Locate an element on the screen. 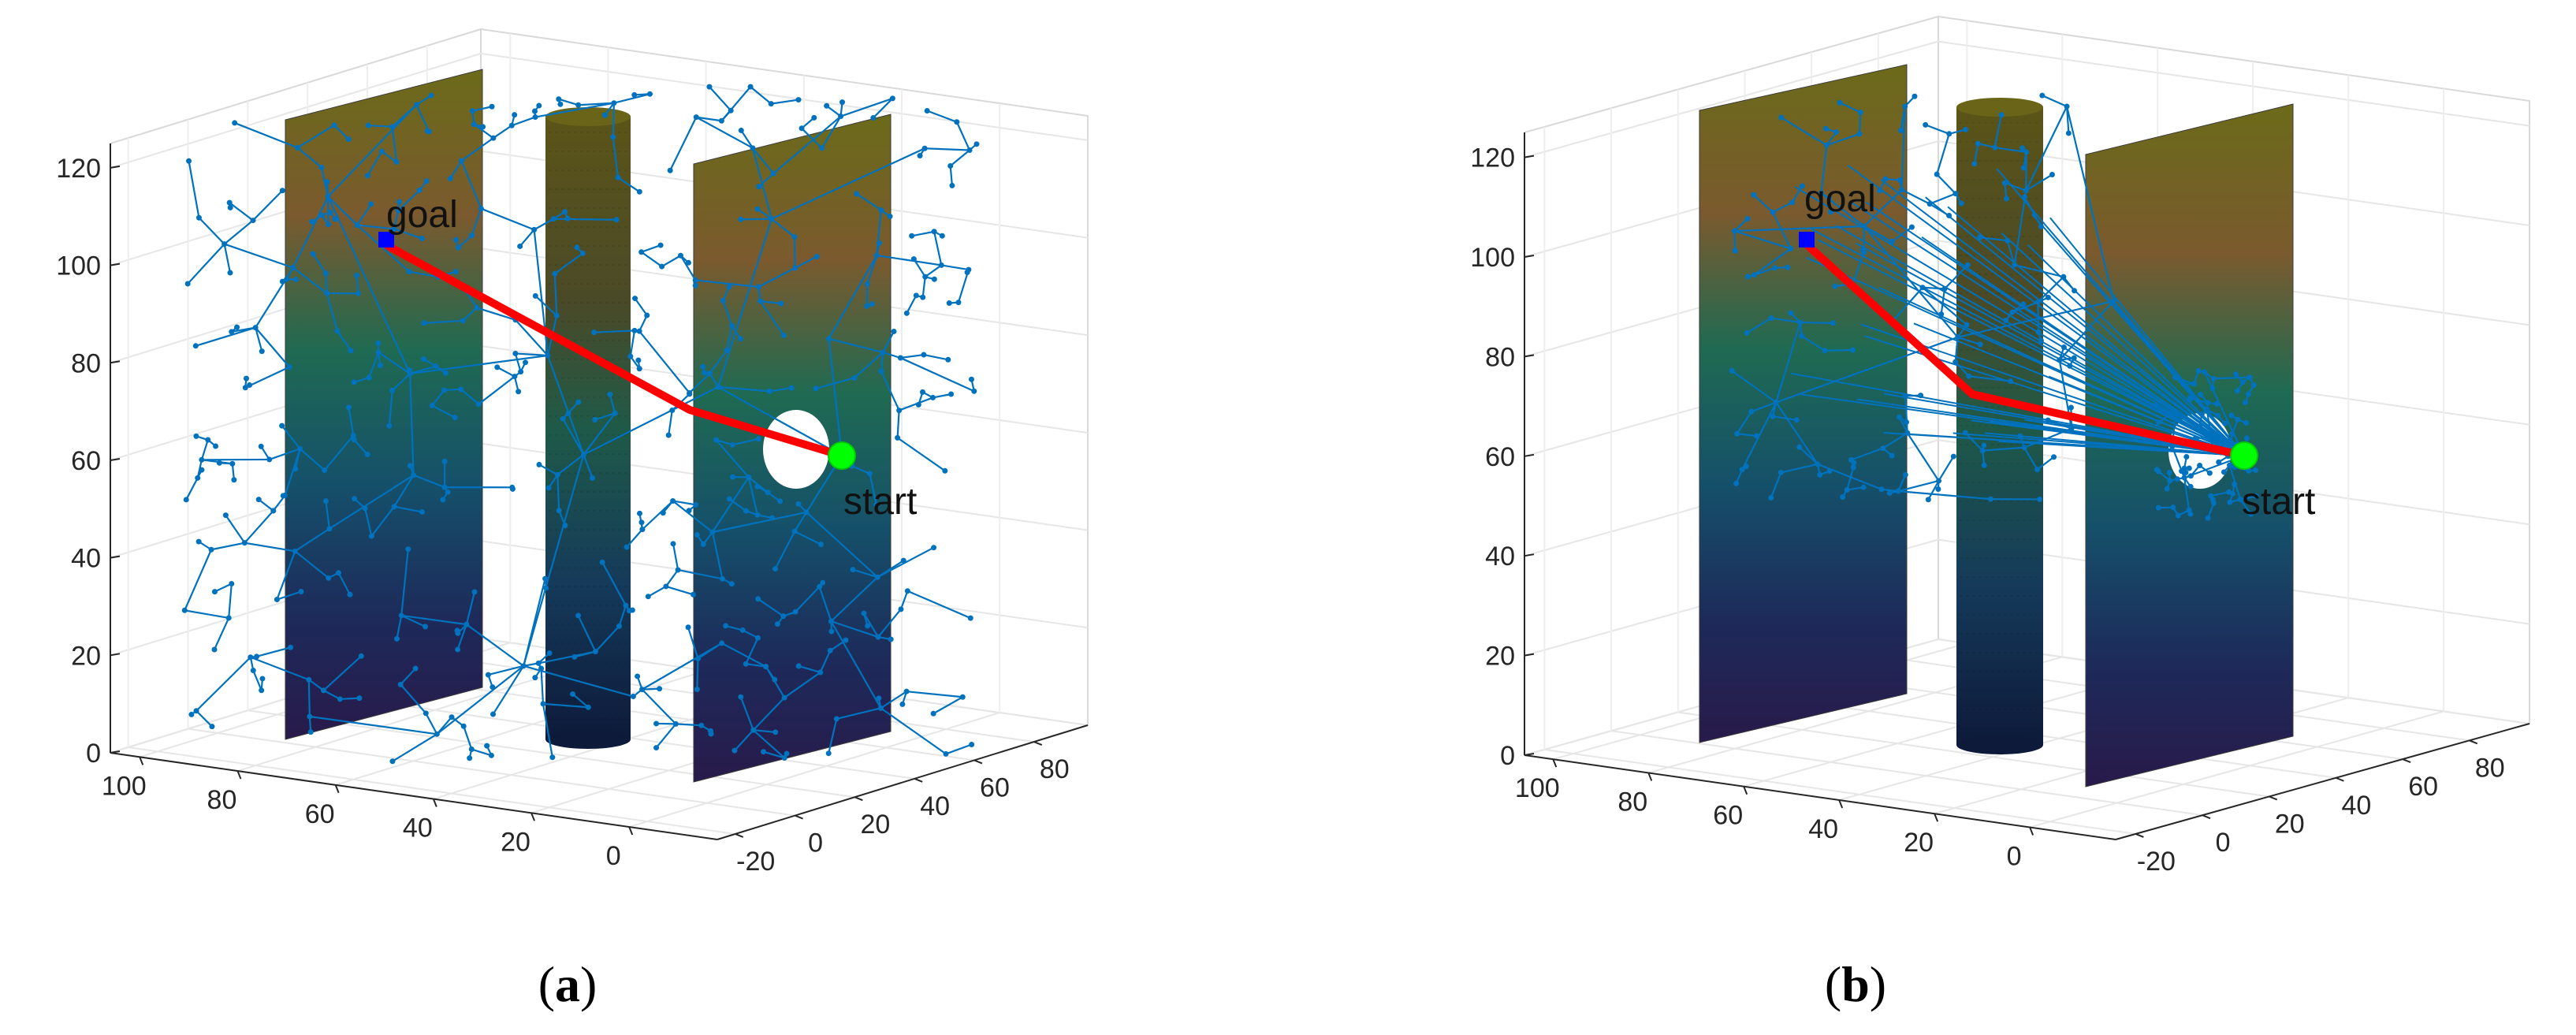 The width and height of the screenshot is (2576, 1035). obstacle-cylinder-top is located at coordinates (588, 116).